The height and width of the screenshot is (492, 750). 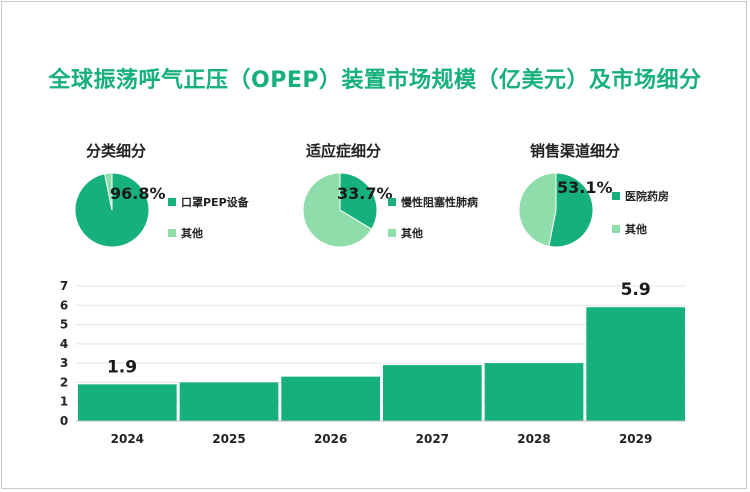 I want to click on pie-percent-label: 53.1%, so click(x=585, y=187).